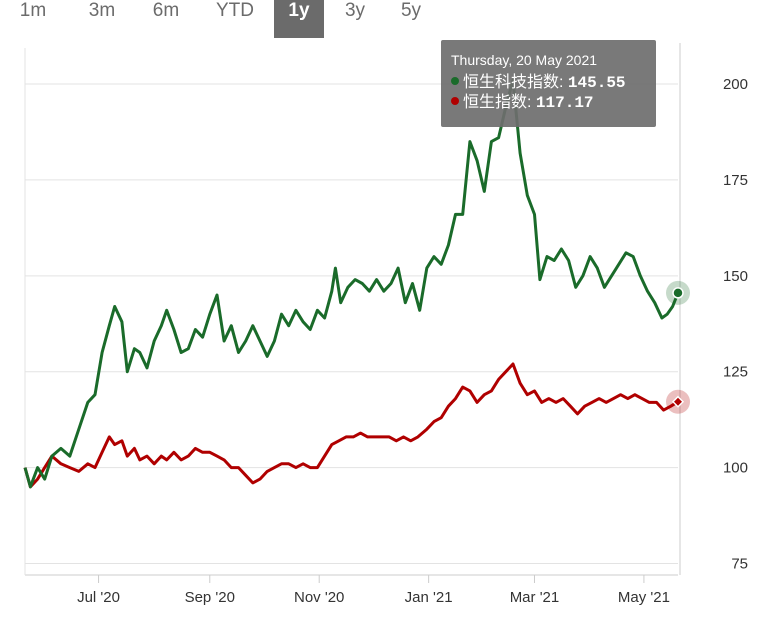 The image size is (779, 625). I want to click on tooltip-dot-hsi, so click(455, 101).